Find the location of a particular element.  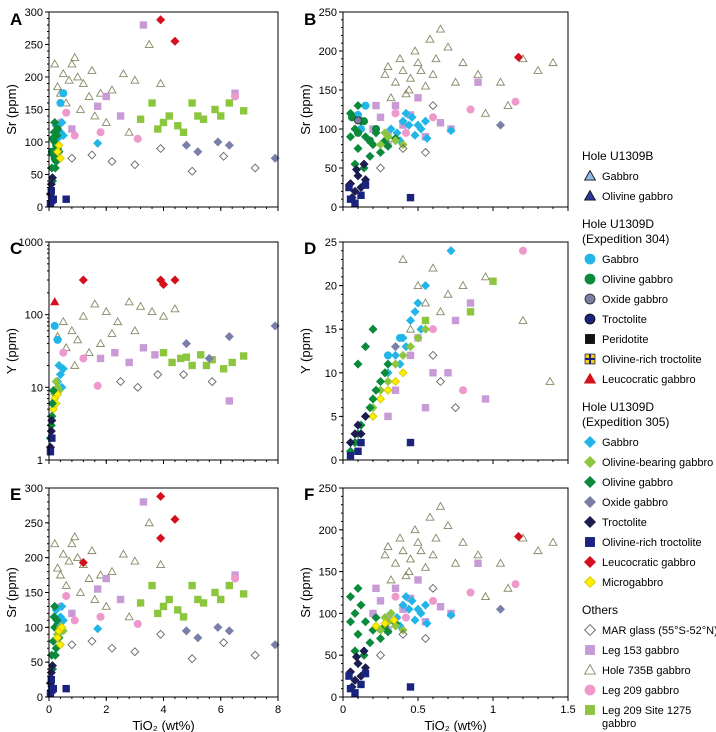

y-tick-label: 200 is located at coordinates (328, 52).